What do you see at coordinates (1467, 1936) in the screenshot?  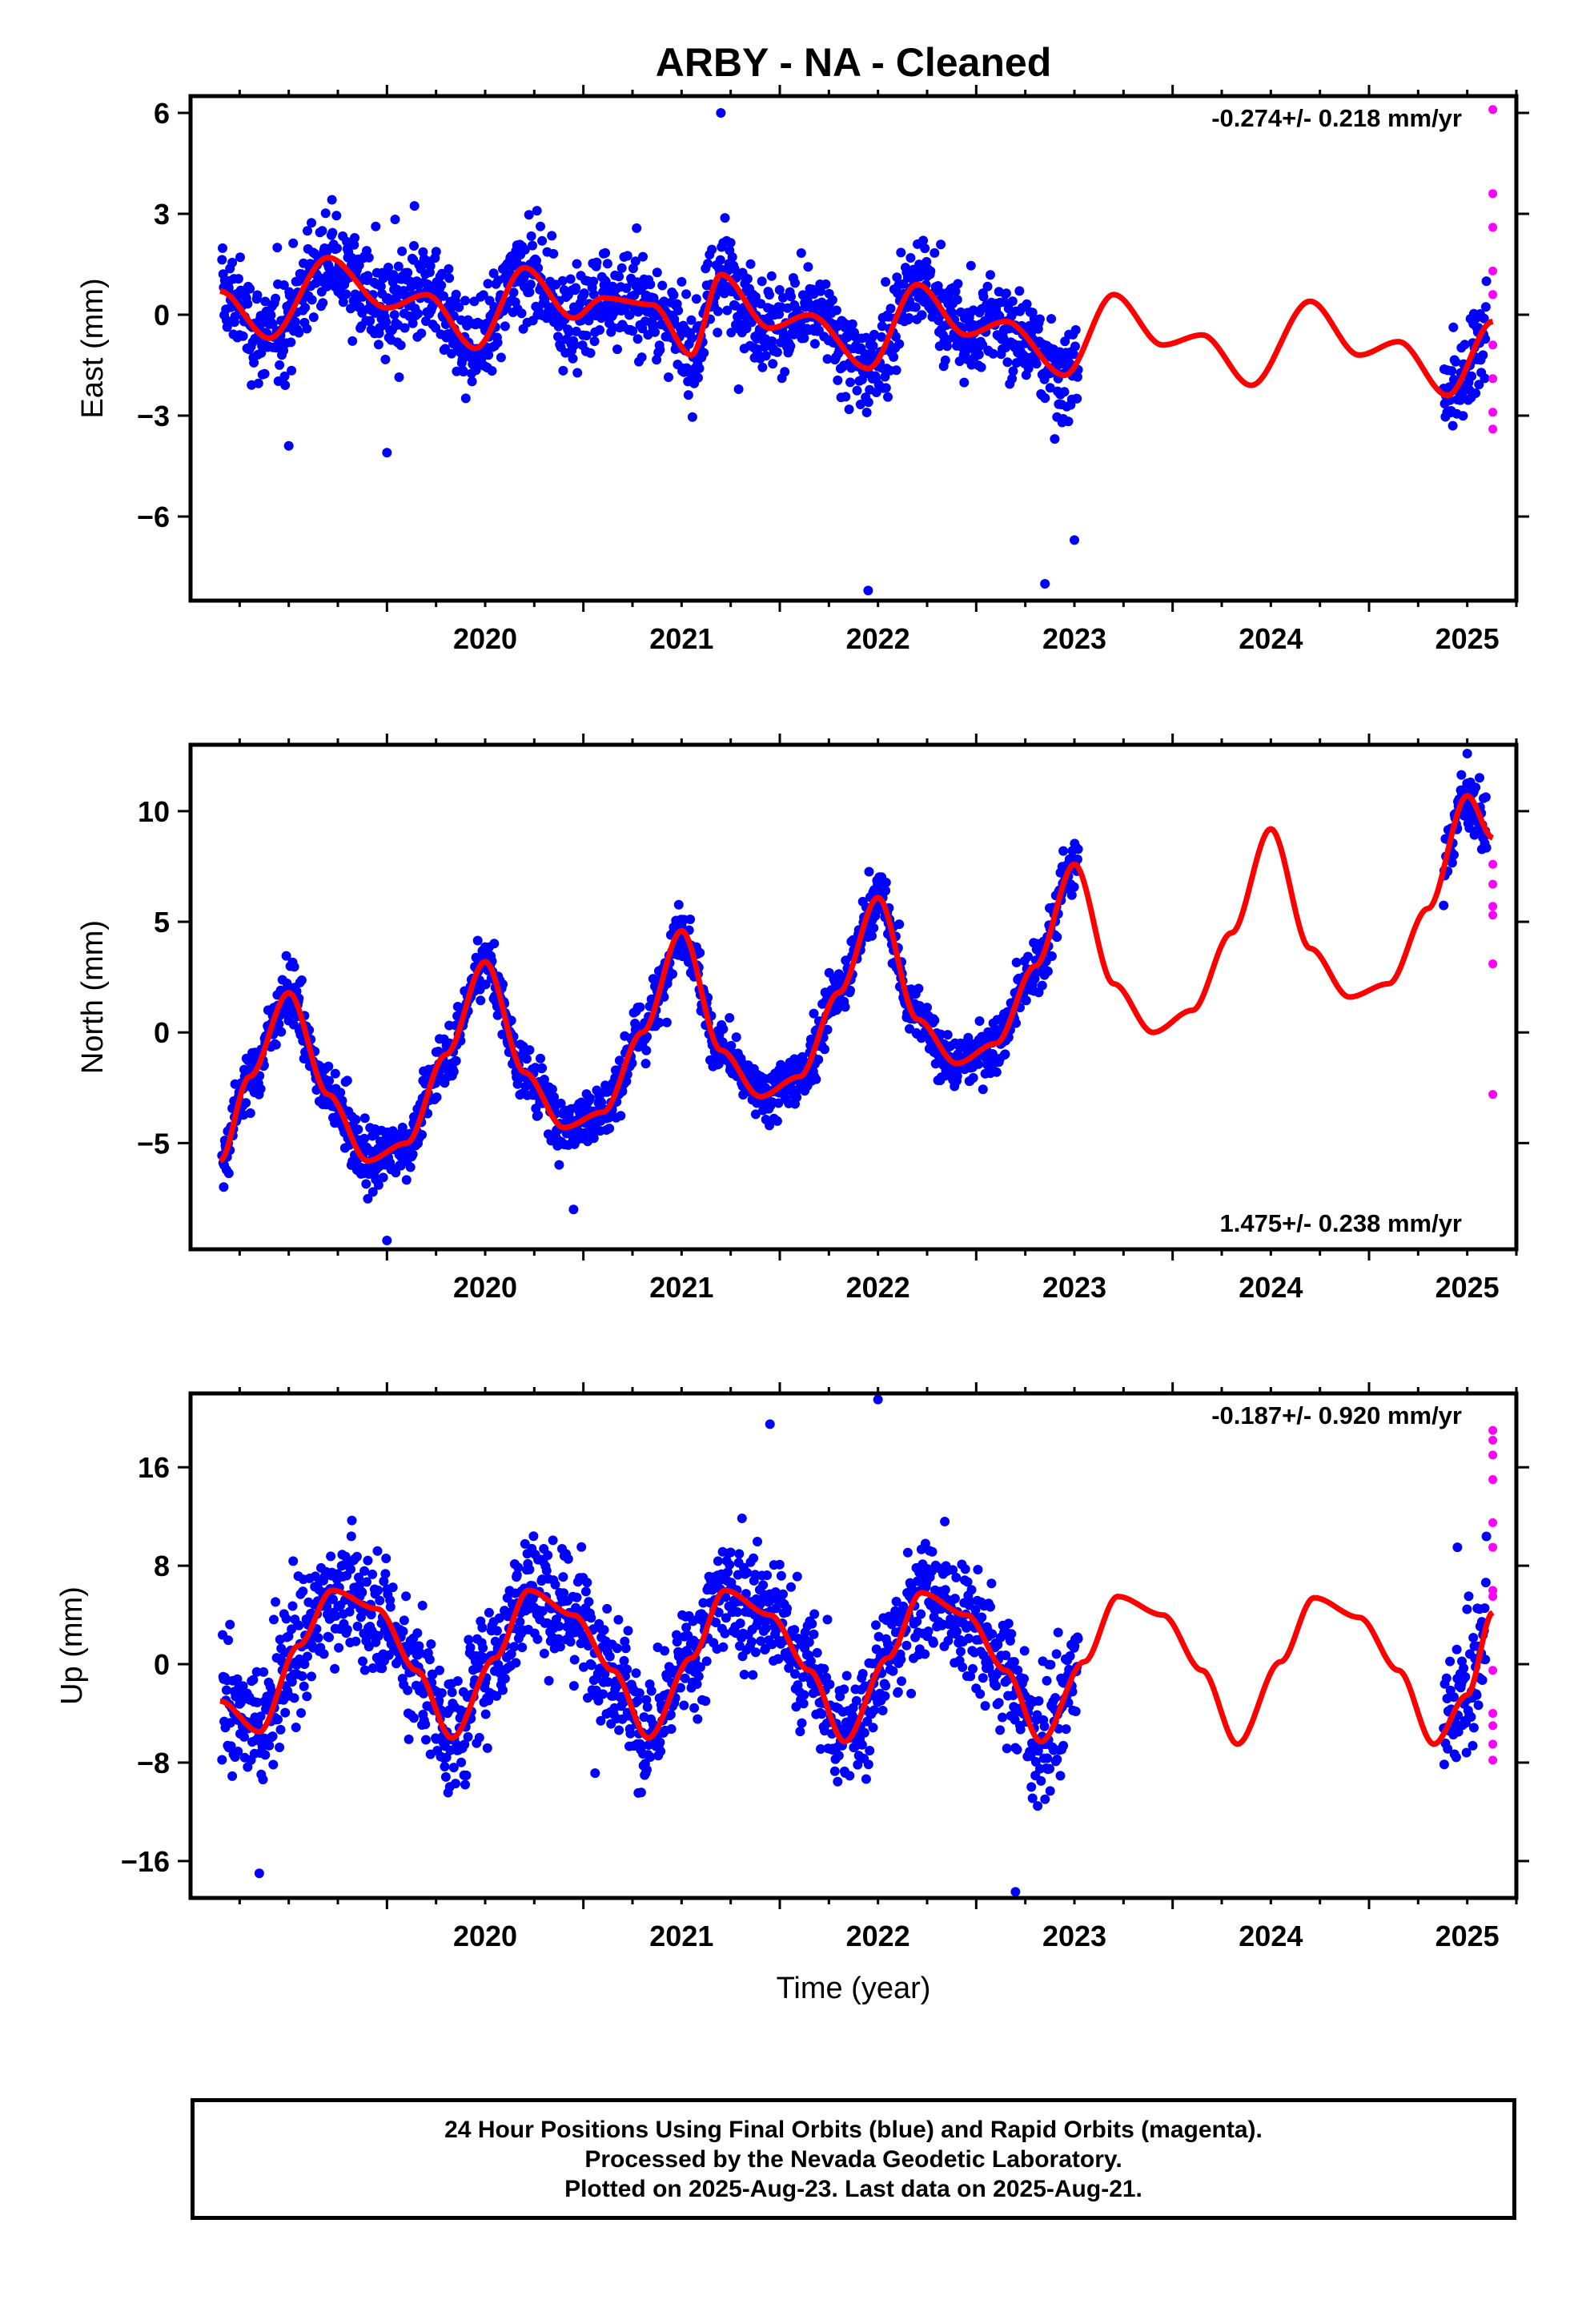 I see `x-tick-label: 2025` at bounding box center [1467, 1936].